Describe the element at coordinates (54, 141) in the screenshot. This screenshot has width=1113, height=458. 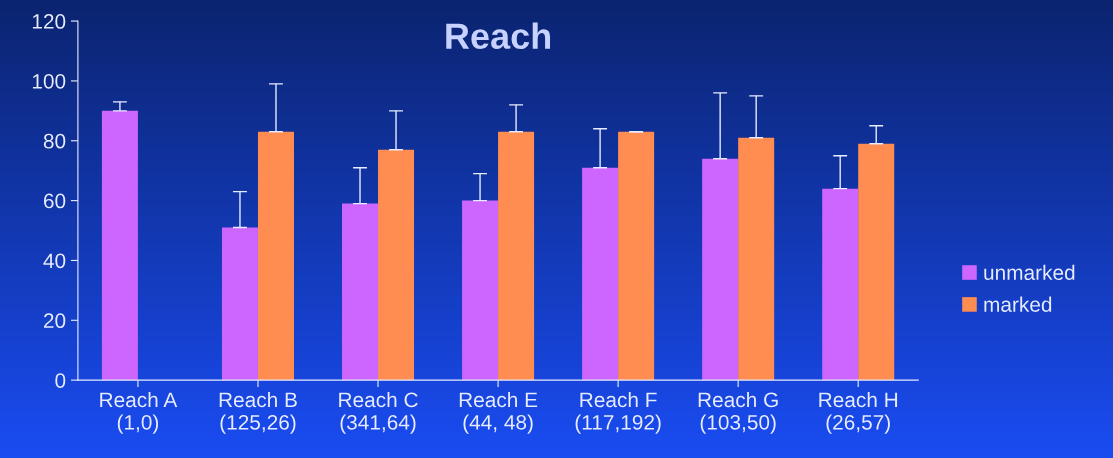
I see `y-tick-label: 80` at that location.